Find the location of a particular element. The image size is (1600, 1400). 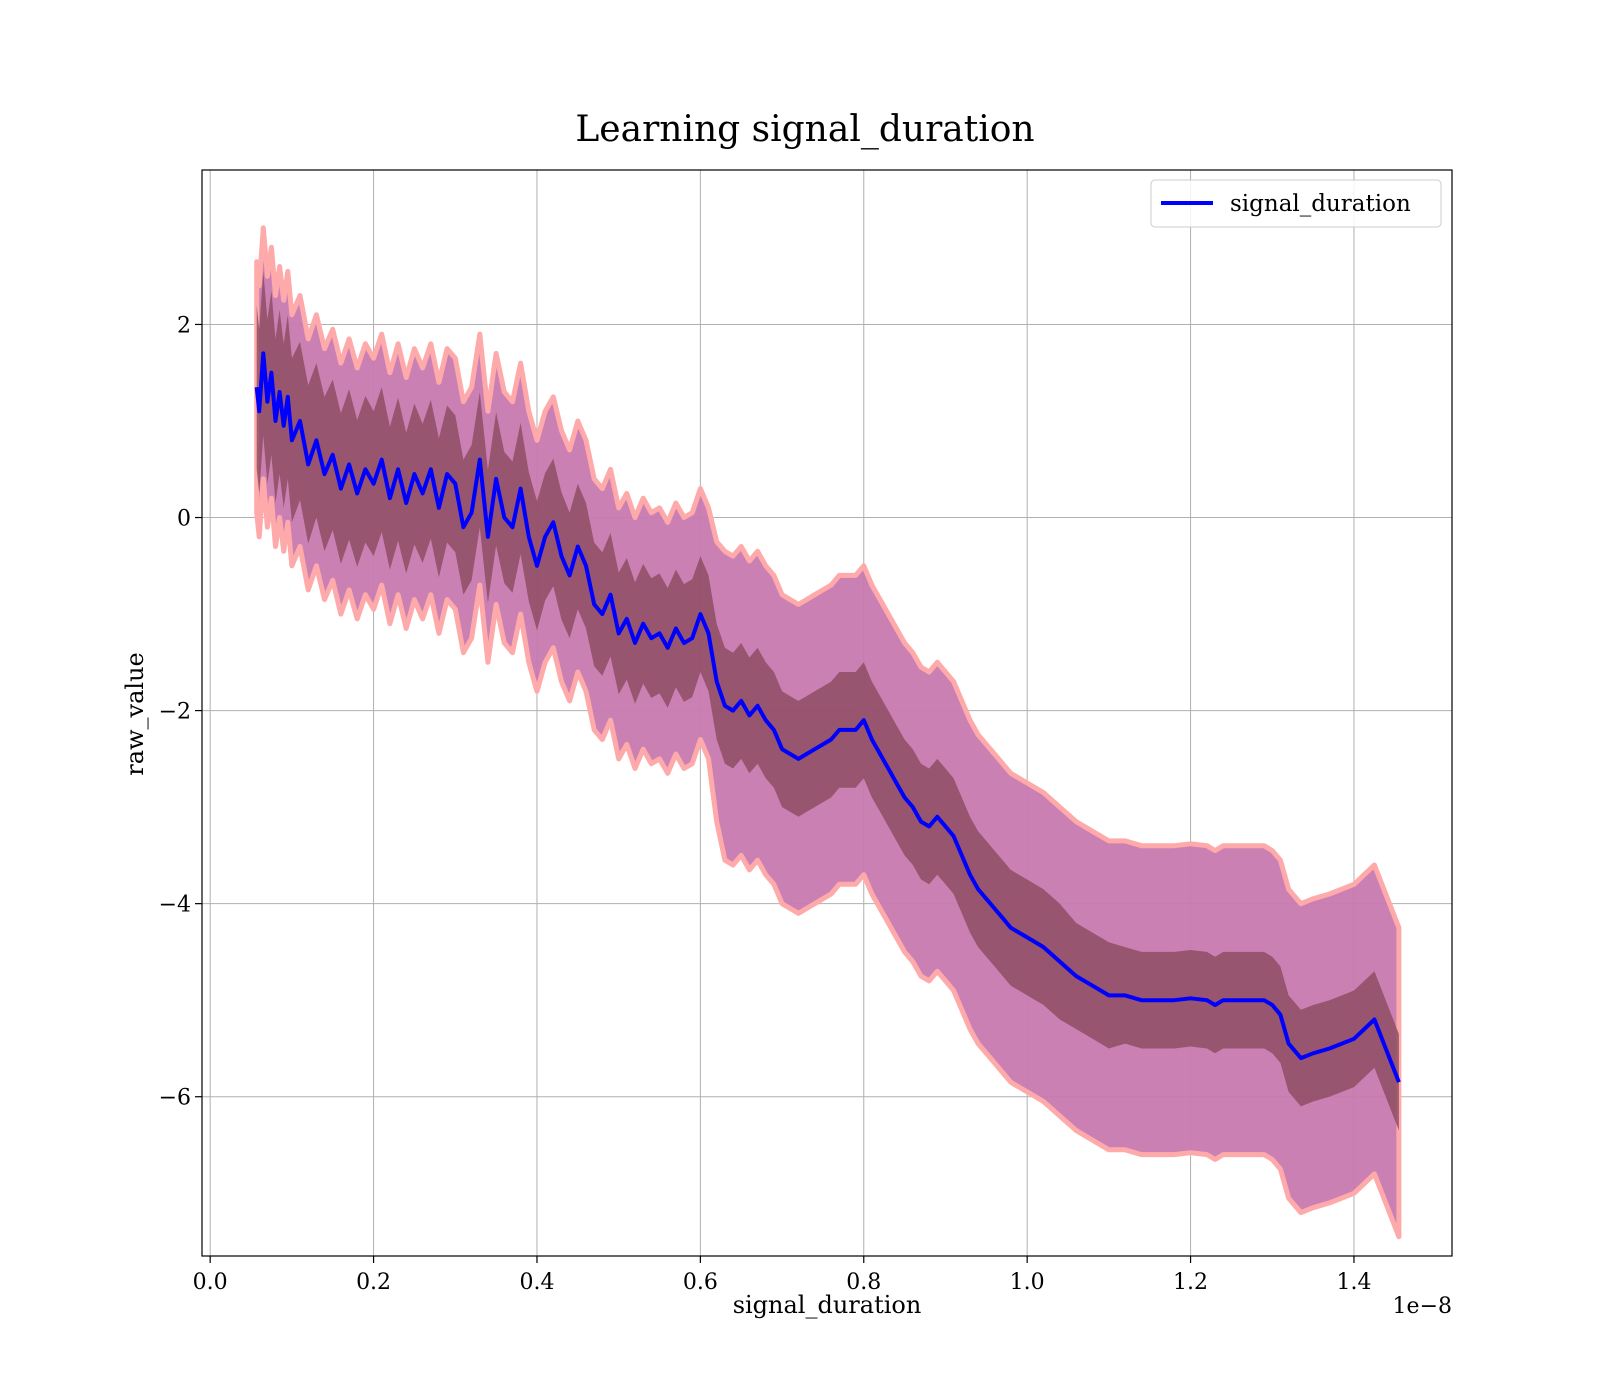

y-tick-label: 0 is located at coordinates (184, 519).